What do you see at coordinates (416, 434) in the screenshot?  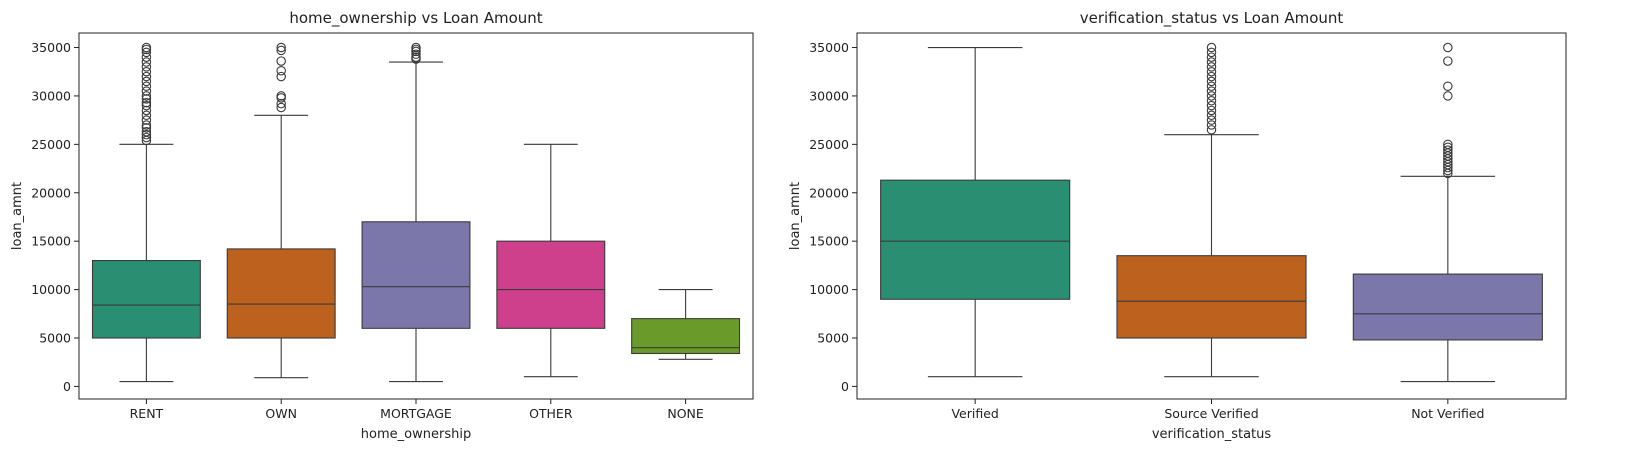 I see `x-axis-label: home_ownership` at bounding box center [416, 434].